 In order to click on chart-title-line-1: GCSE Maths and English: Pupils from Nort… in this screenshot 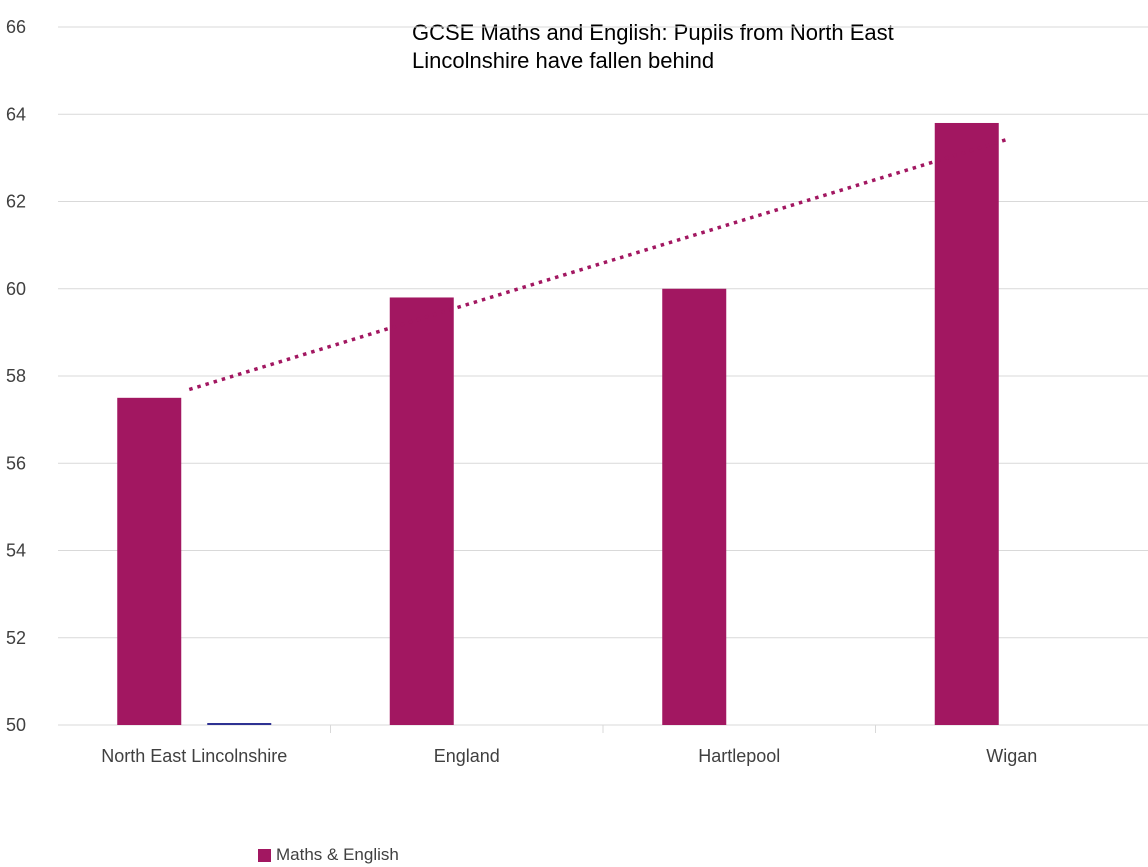, I will do `click(653, 32)`.